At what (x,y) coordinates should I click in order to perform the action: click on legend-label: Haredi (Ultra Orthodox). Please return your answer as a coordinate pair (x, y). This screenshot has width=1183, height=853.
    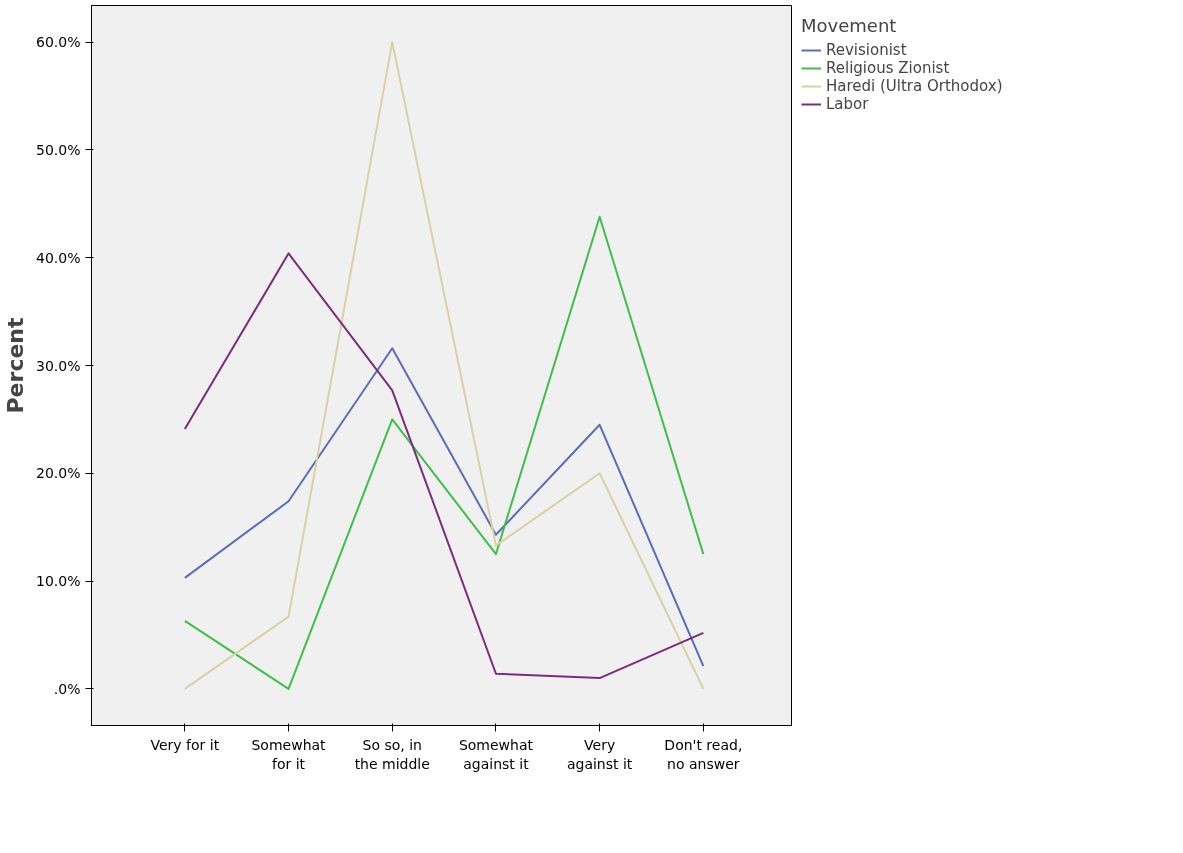
    Looking at the image, I should click on (914, 86).